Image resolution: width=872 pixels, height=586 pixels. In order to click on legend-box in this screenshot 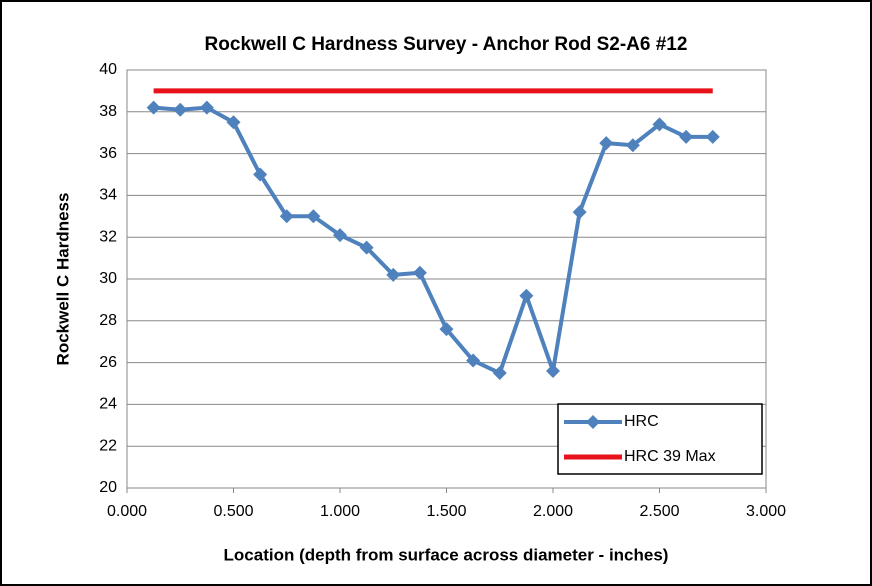, I will do `click(660, 439)`.